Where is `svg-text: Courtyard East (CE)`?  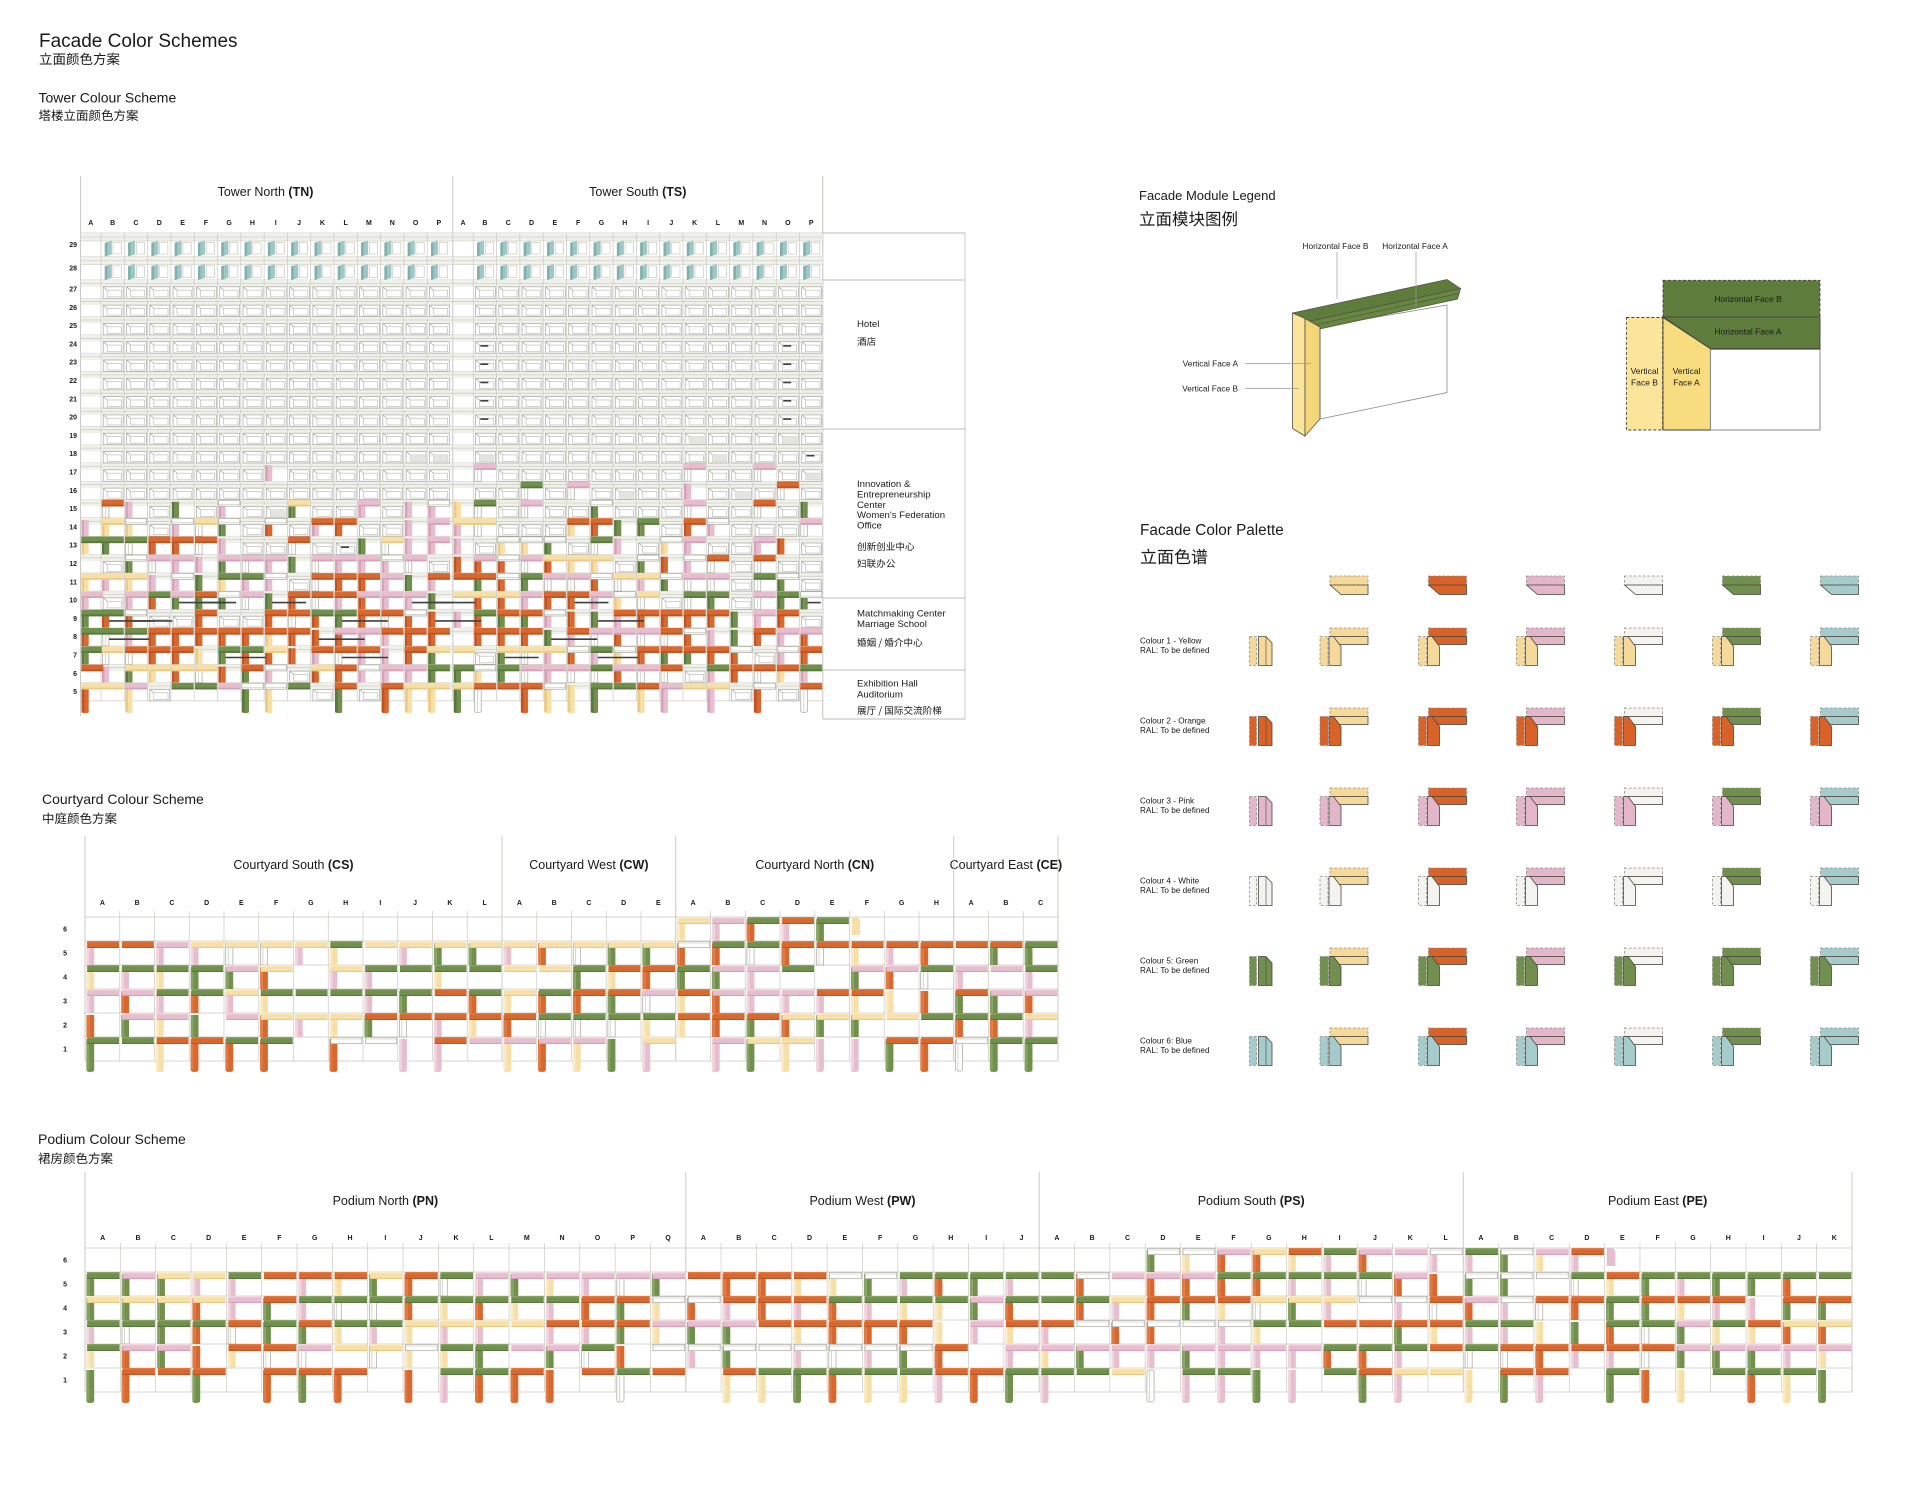 svg-text: Courtyard East (CE) is located at coordinates (1006, 865).